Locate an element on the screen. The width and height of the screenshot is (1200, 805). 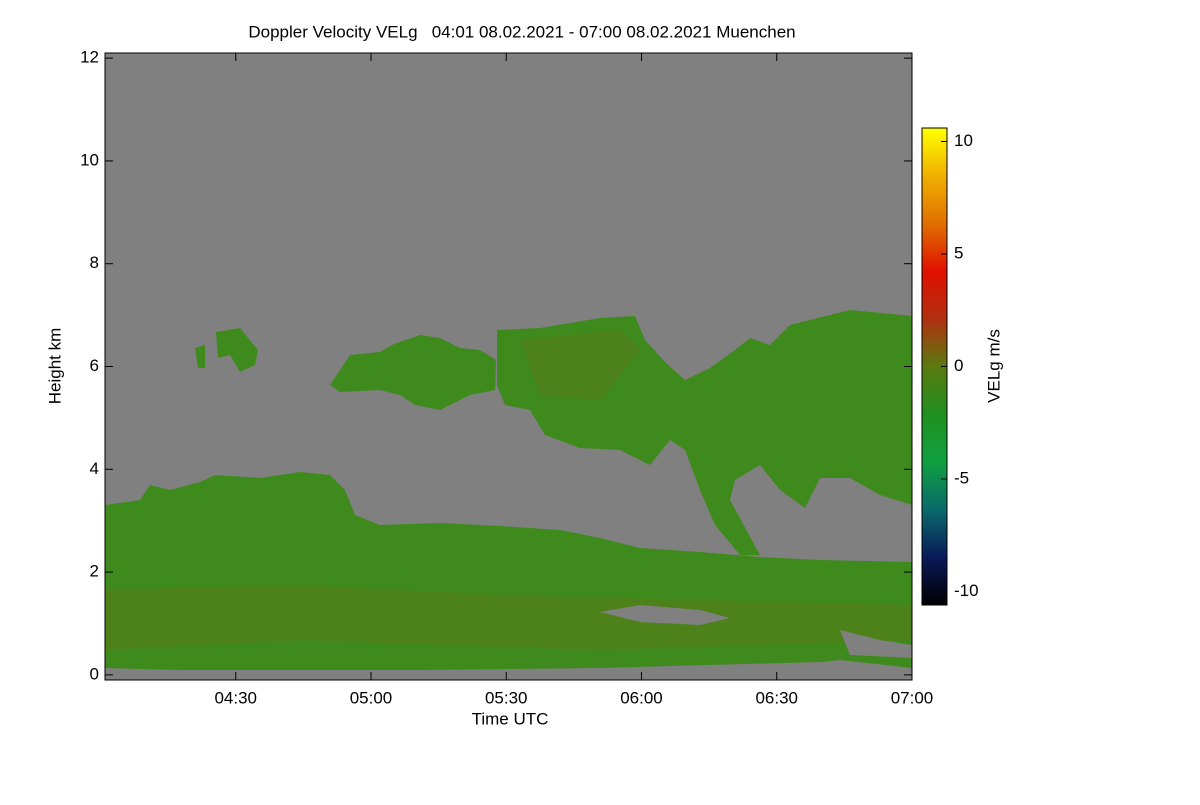
x-tick-label: 06:30 is located at coordinates (776, 697).